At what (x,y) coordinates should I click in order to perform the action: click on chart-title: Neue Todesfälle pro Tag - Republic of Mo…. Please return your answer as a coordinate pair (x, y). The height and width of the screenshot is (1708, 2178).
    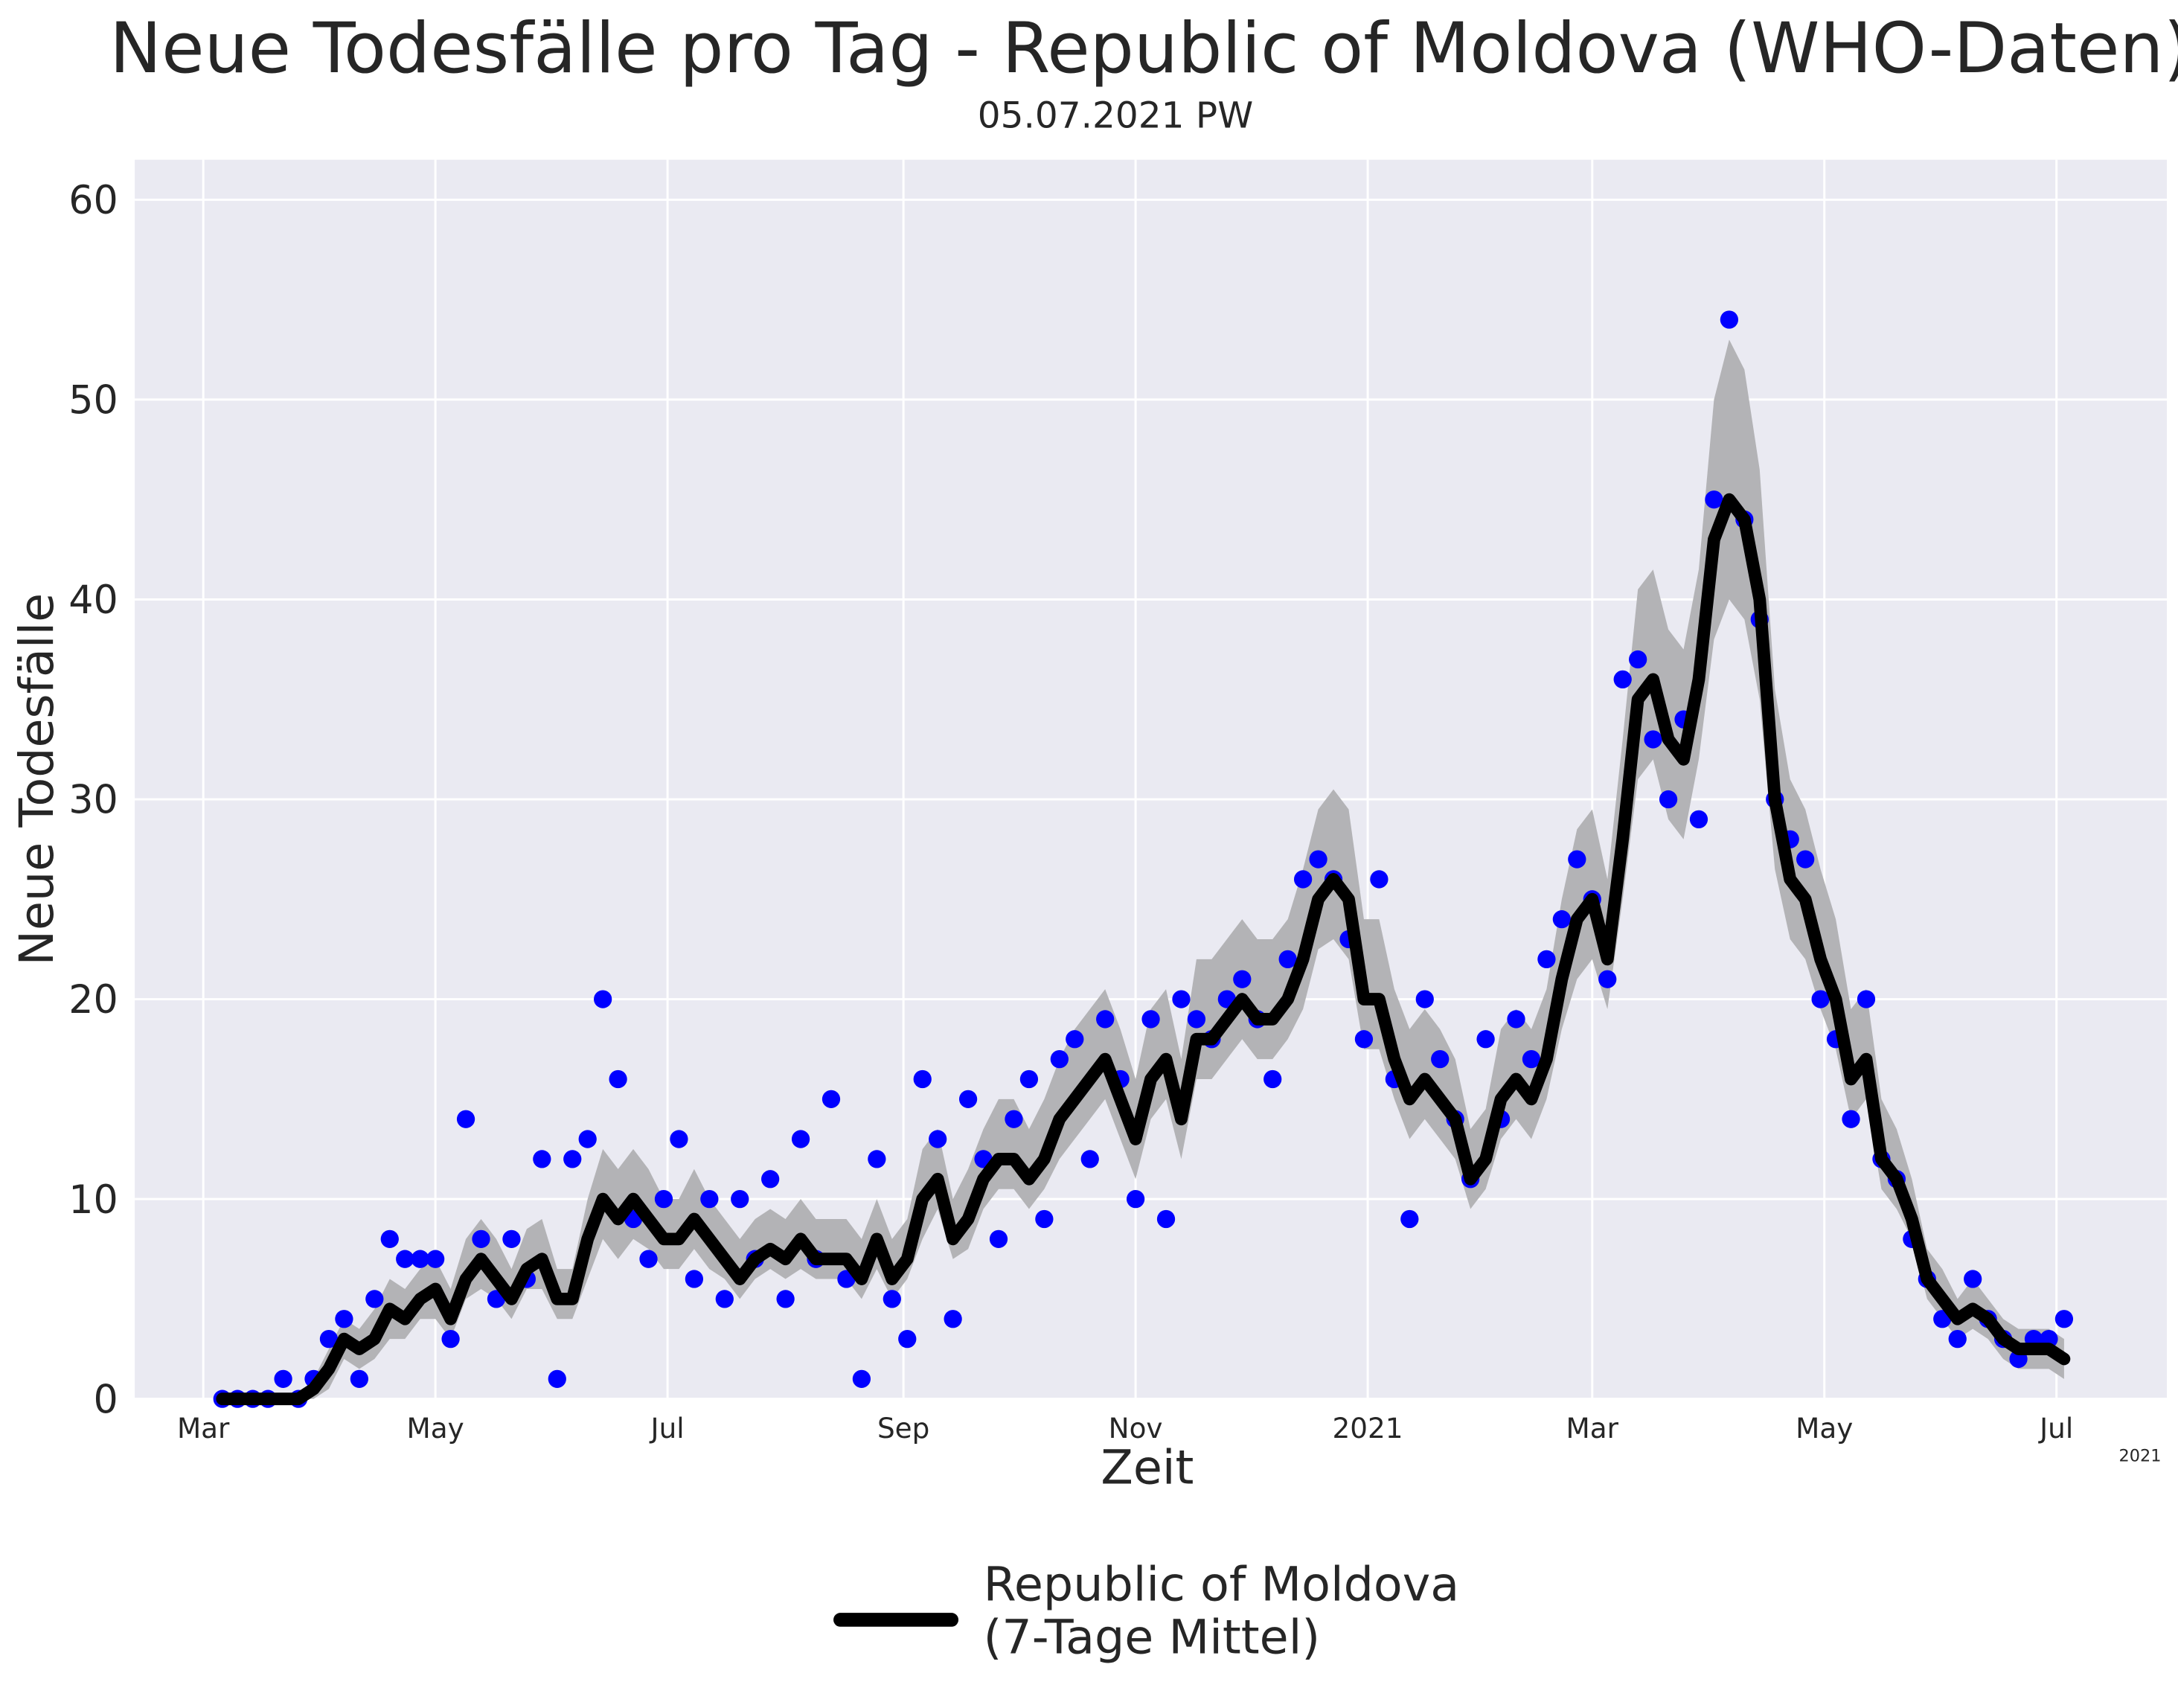
    Looking at the image, I should click on (1143, 49).